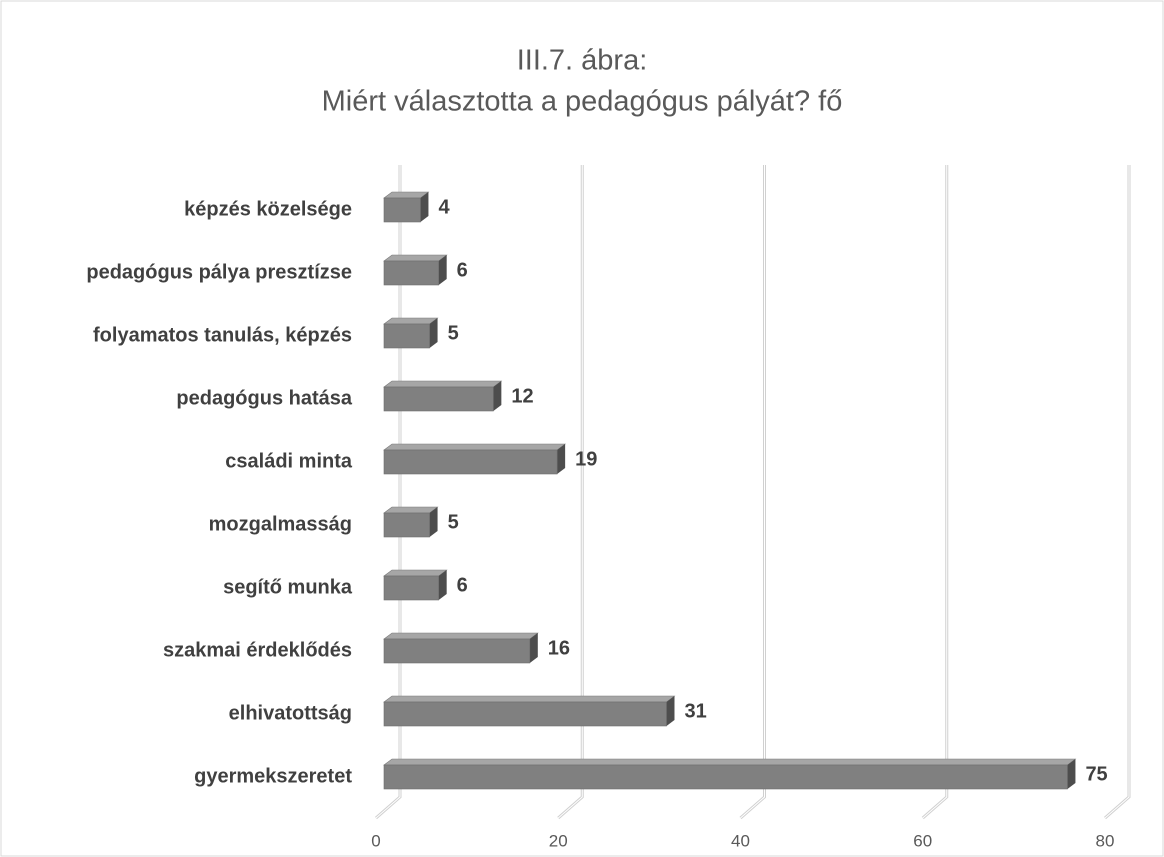  What do you see at coordinates (922, 840) in the screenshot?
I see `x-tick-label: 60` at bounding box center [922, 840].